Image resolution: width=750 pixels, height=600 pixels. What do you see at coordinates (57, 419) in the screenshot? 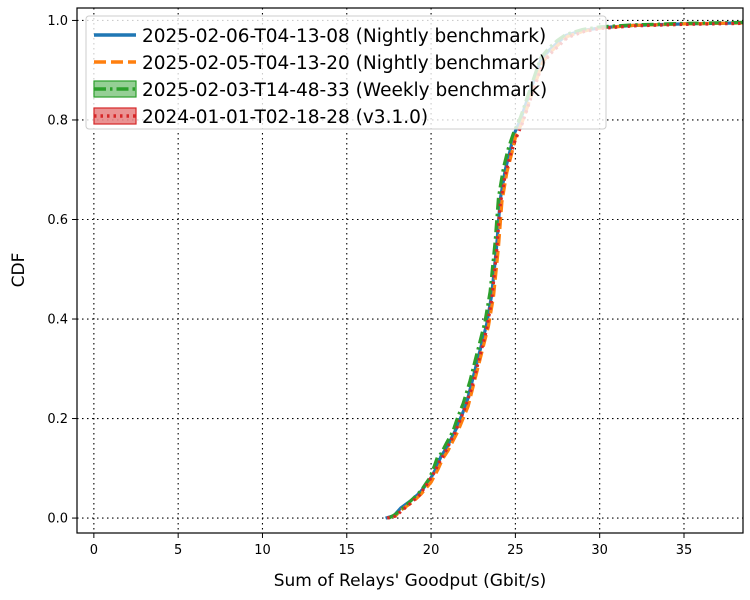
I see `y-tick-label: 0.2` at bounding box center [57, 419].